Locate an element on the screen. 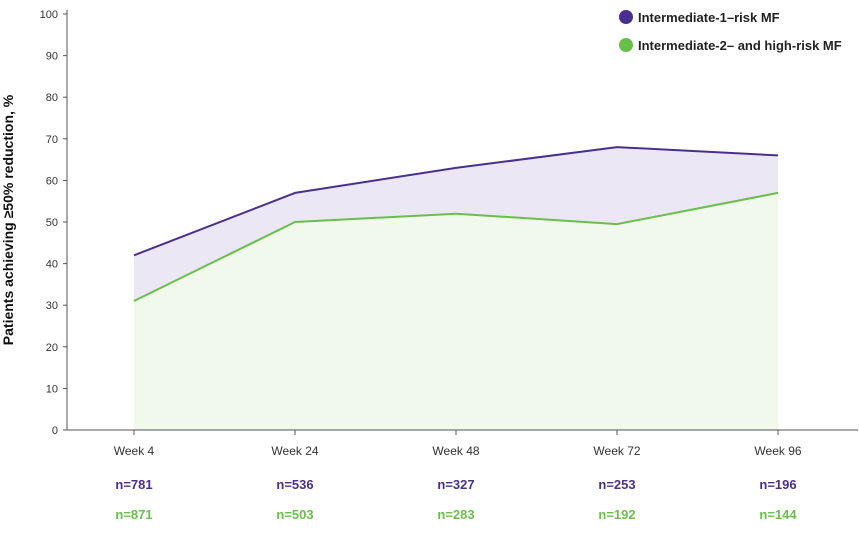 The width and height of the screenshot is (860, 533). n-label-series-2: n=283 is located at coordinates (455, 514).